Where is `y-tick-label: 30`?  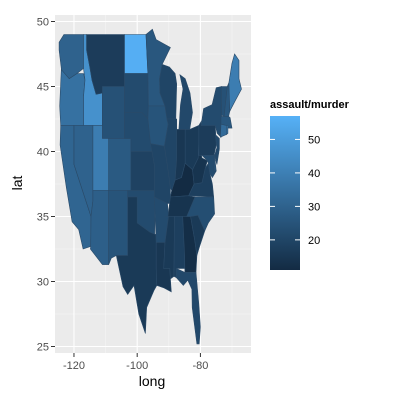 y-tick-label: 30 is located at coordinates (43, 283).